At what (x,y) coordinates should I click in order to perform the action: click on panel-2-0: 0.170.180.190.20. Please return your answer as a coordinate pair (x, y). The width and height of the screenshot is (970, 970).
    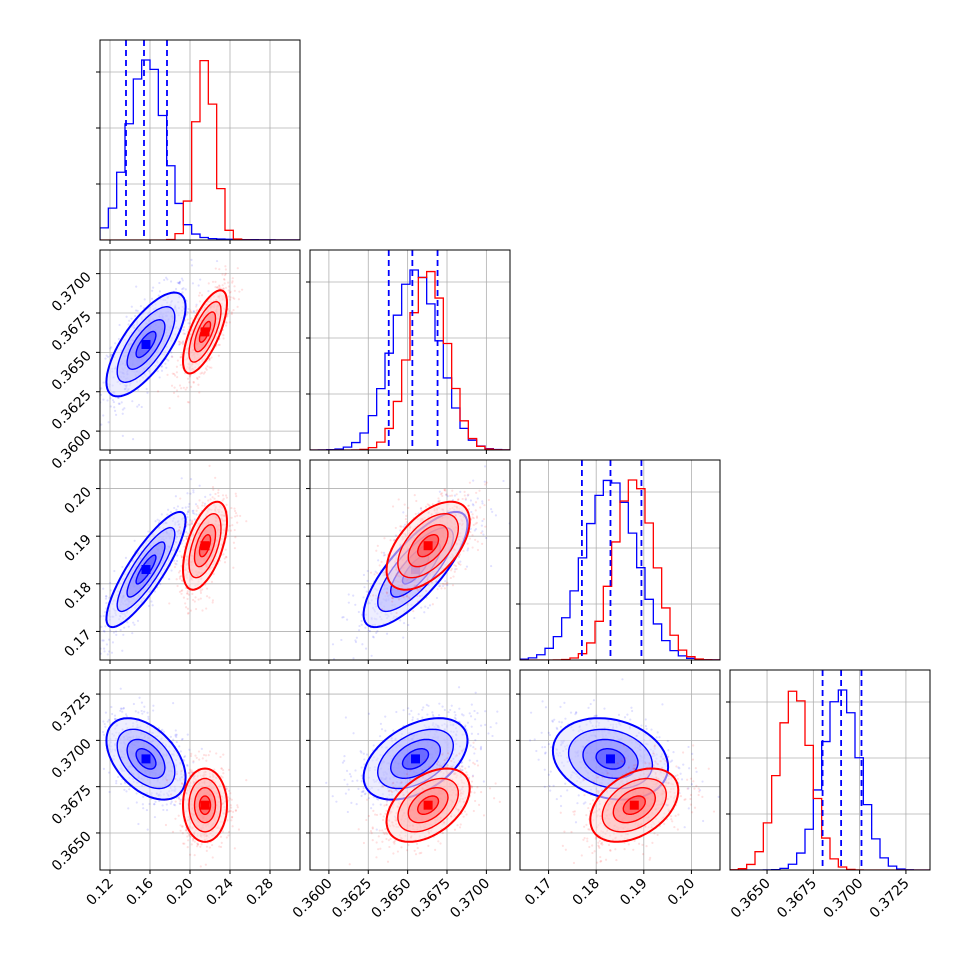
    Looking at the image, I should click on (181, 561).